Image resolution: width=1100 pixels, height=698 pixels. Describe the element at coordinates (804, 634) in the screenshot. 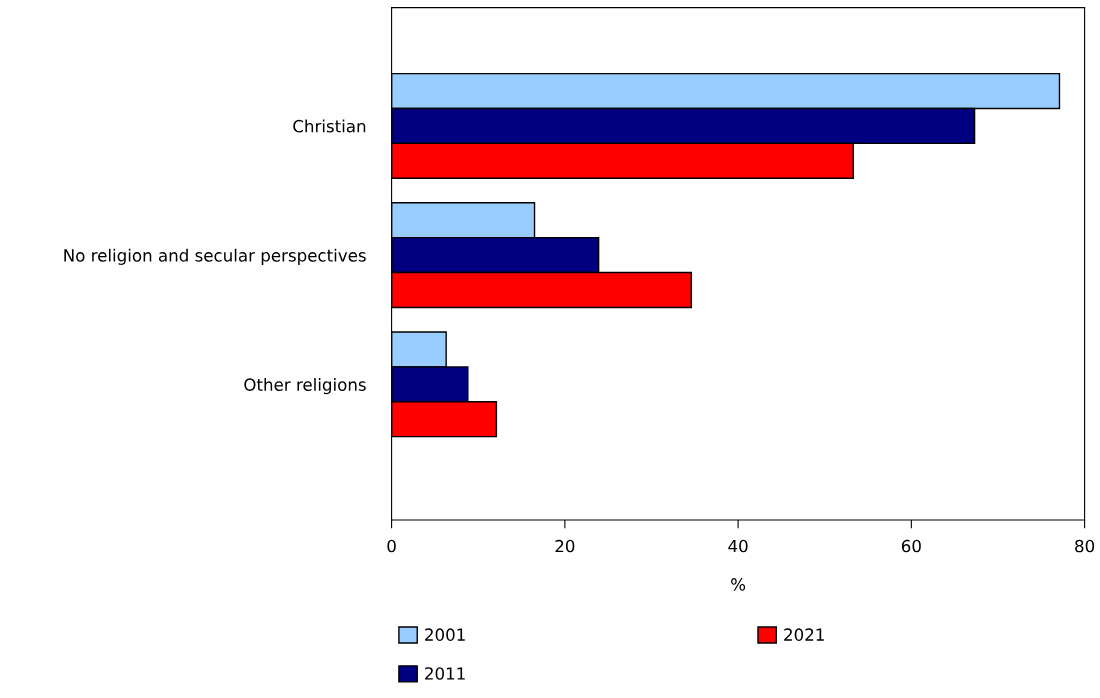

I see `legend-label: 2021` at that location.